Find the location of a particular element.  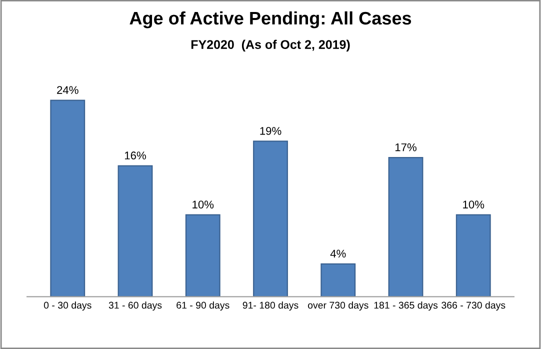

data-label: 24% is located at coordinates (67, 90).